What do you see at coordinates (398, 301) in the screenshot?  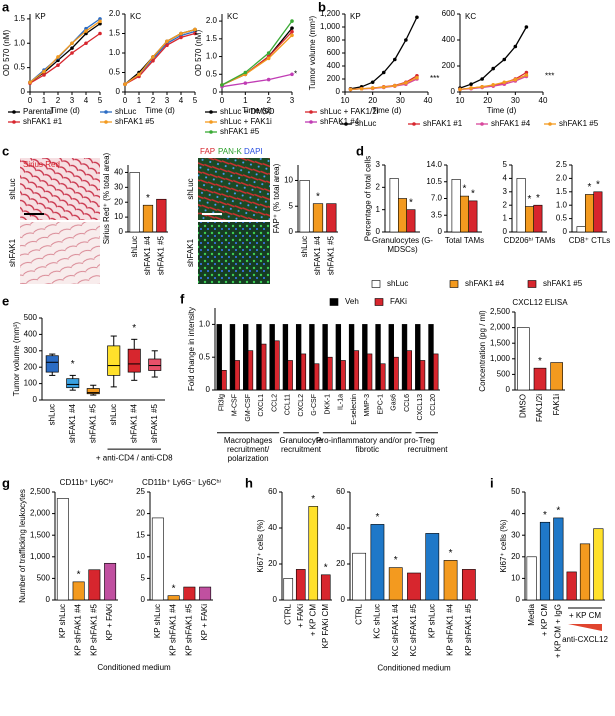 I see `legend-label: FAKi` at bounding box center [398, 301].